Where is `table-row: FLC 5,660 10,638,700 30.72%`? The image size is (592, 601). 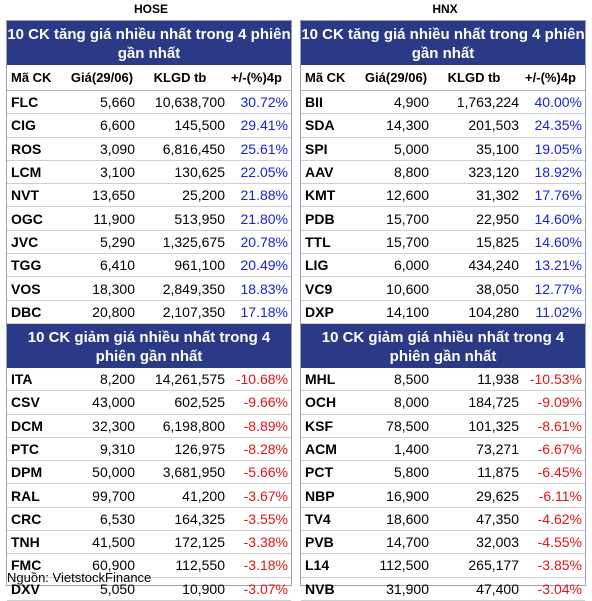
table-row: FLC 5,660 10,638,700 30.72% is located at coordinates (149, 103).